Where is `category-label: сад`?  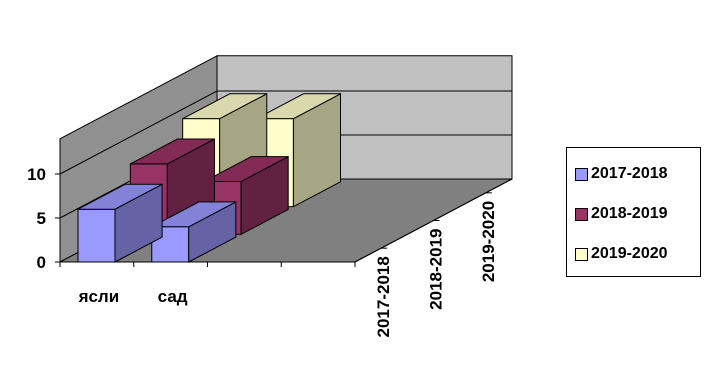
category-label: сад is located at coordinates (173, 296).